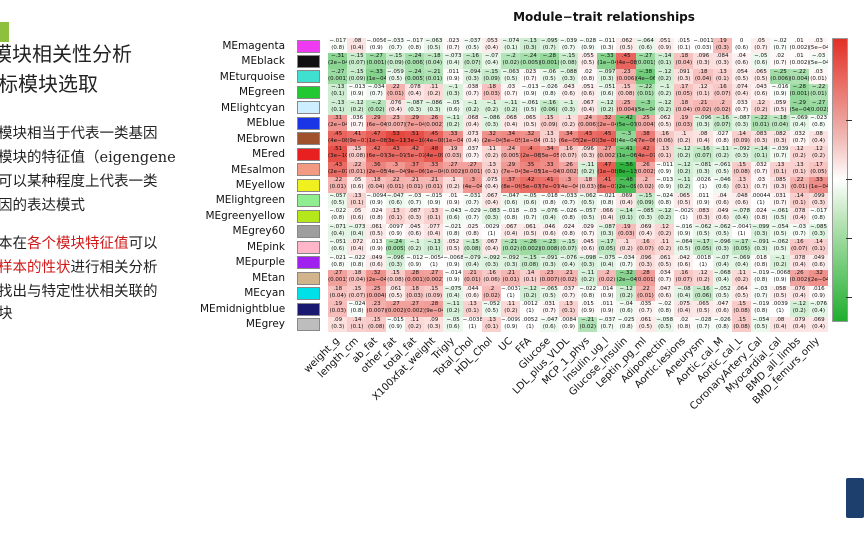  What do you see at coordinates (607, 46) in the screenshot?
I see `heatmap-cell: −.011 (0.3)` at bounding box center [607, 46].